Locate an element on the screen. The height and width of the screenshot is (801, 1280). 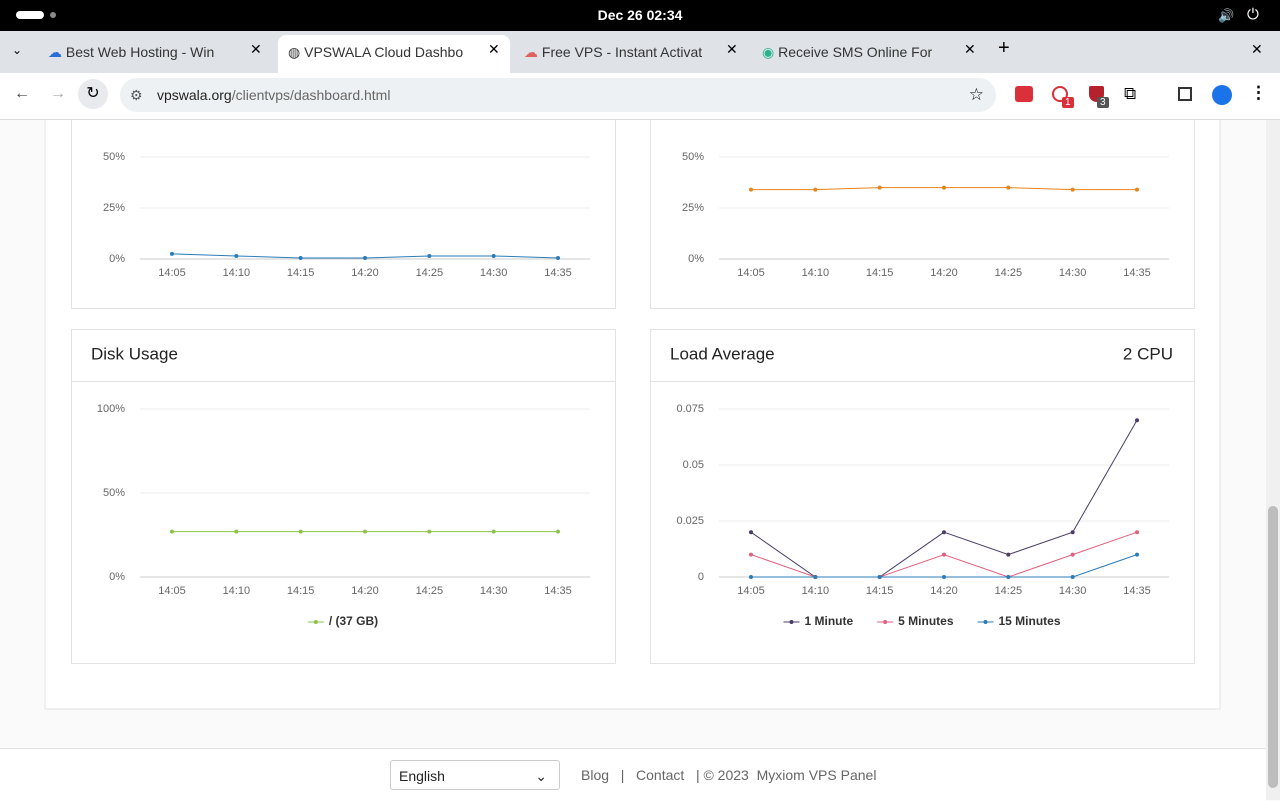
badge: 1 is located at coordinates (1068, 102).